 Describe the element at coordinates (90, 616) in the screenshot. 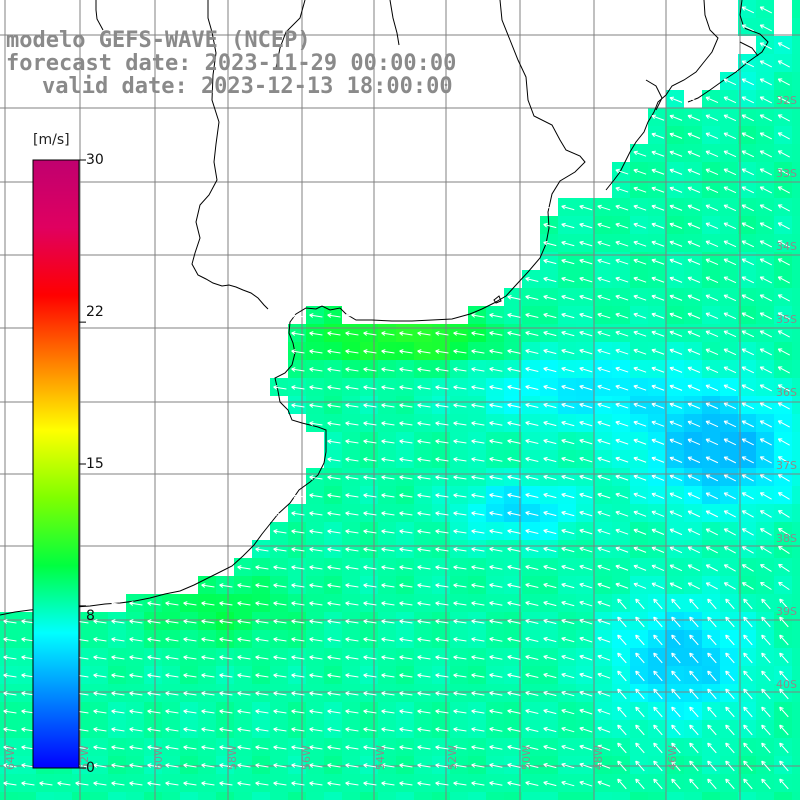

I see `colorbar-tick-label: 8` at that location.